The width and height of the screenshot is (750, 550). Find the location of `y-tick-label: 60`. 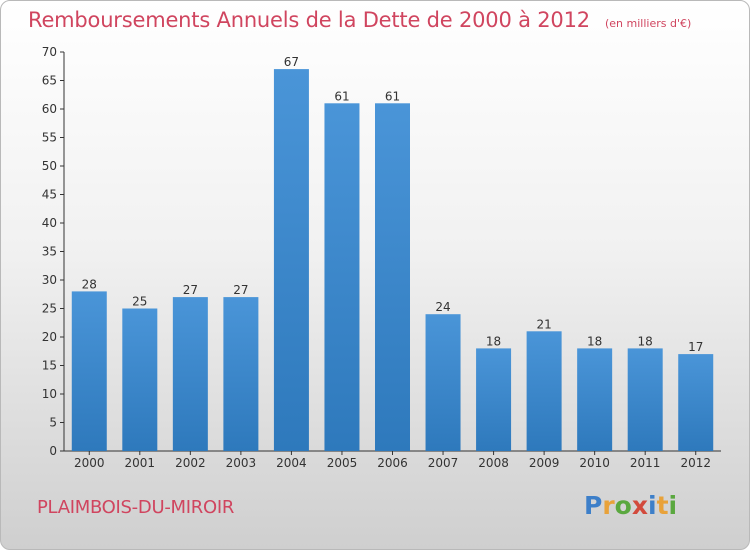

y-tick-label: 60 is located at coordinates (49, 109).